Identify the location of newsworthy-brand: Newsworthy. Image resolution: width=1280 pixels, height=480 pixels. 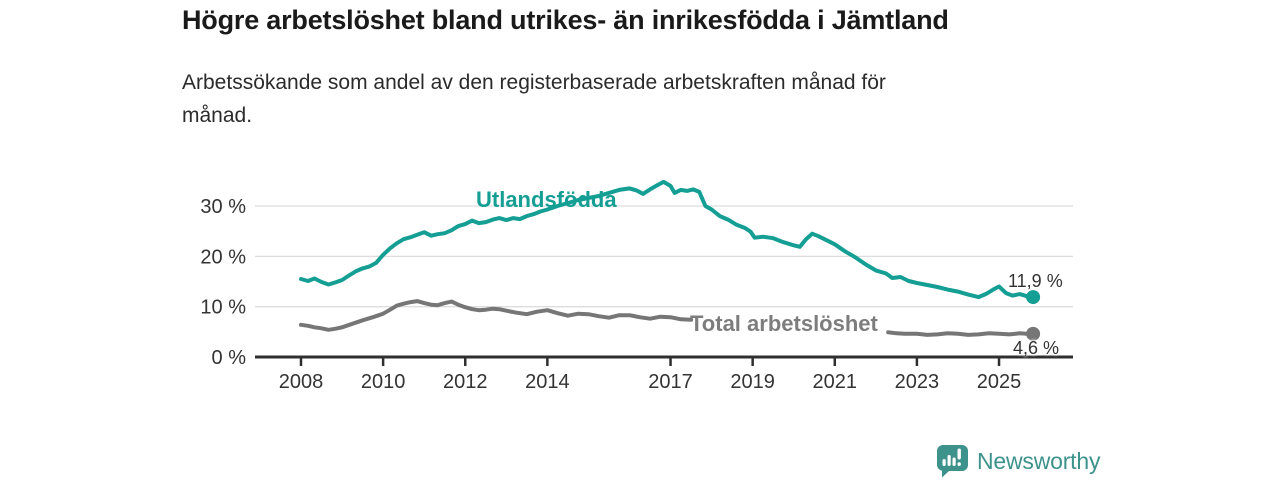
(1018, 461).